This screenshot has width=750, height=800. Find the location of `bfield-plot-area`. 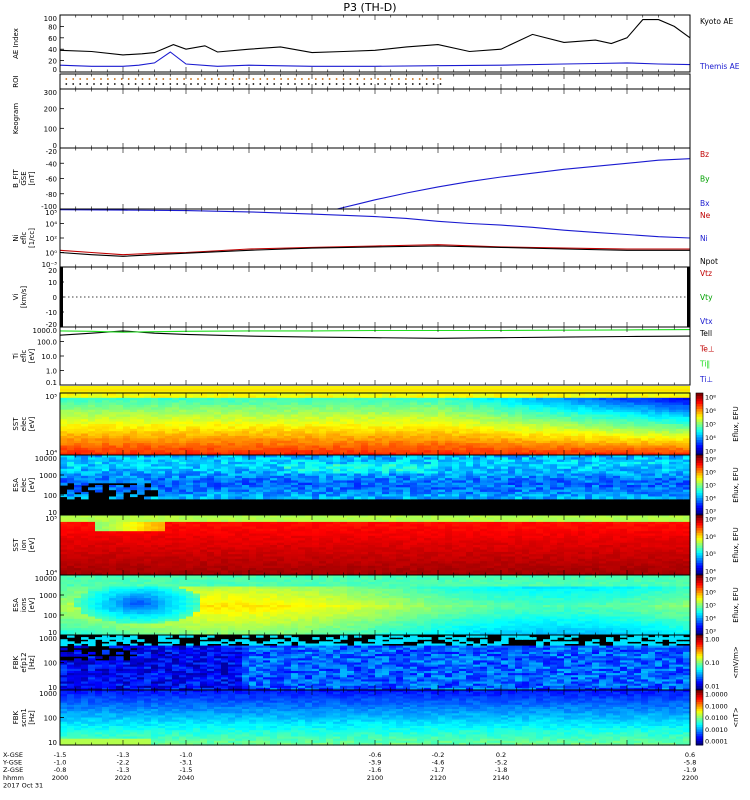

bfield-plot-area is located at coordinates (375, 178).